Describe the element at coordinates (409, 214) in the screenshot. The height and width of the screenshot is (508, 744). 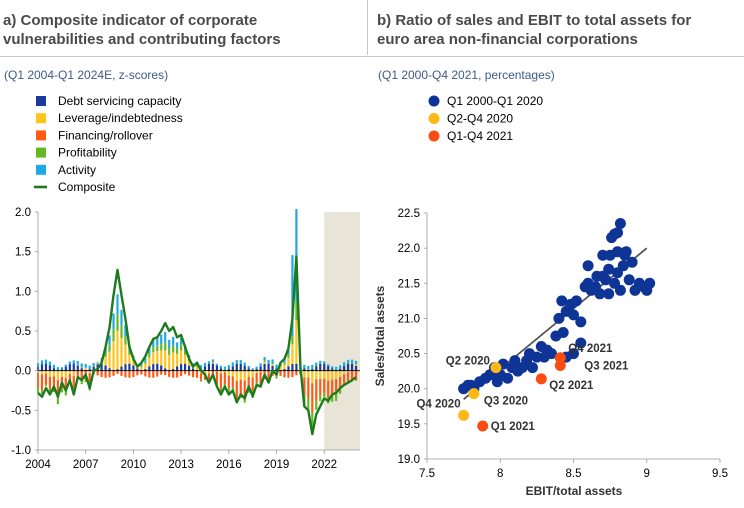
I see `y-tick-label: 22.5` at that location.